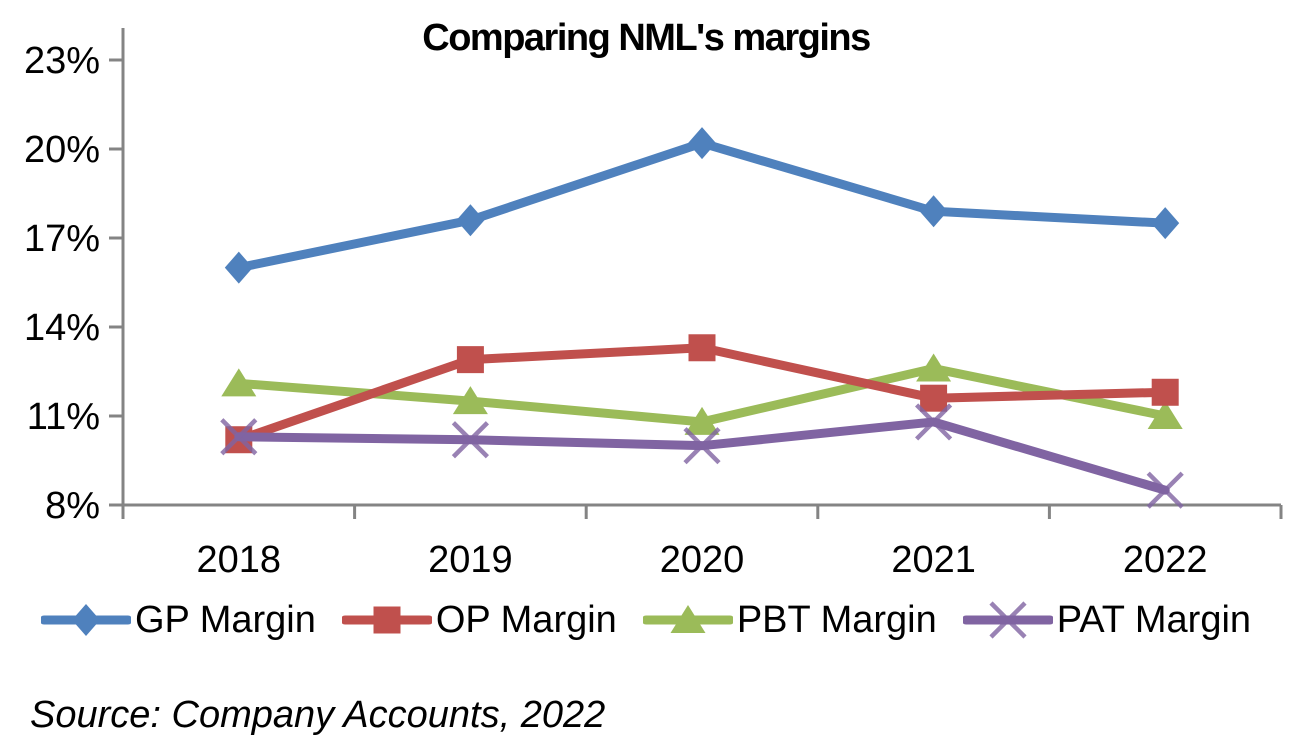 This screenshot has height=750, width=1292. I want to click on series-line, so click(702, 205).